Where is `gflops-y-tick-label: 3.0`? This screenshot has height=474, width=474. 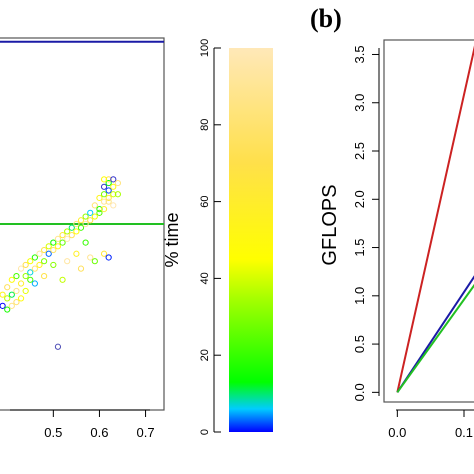 gflops-y-tick-label: 3.0 is located at coordinates (359, 103).